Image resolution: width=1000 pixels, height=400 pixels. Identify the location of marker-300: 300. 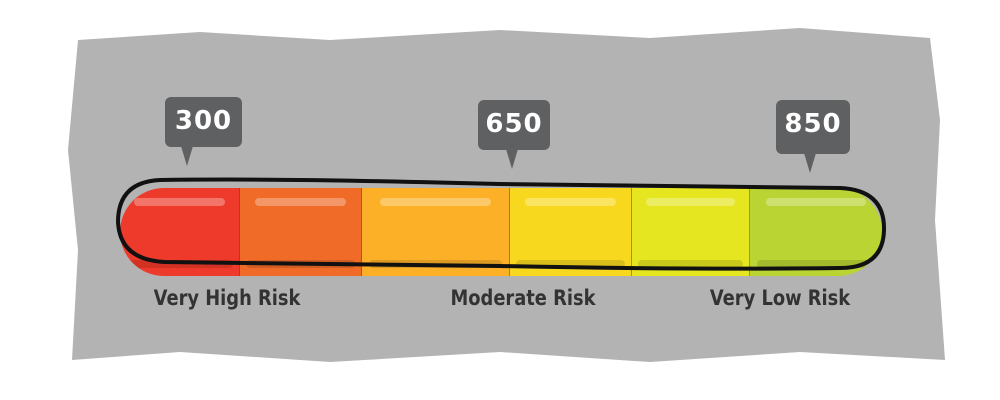
(203, 122).